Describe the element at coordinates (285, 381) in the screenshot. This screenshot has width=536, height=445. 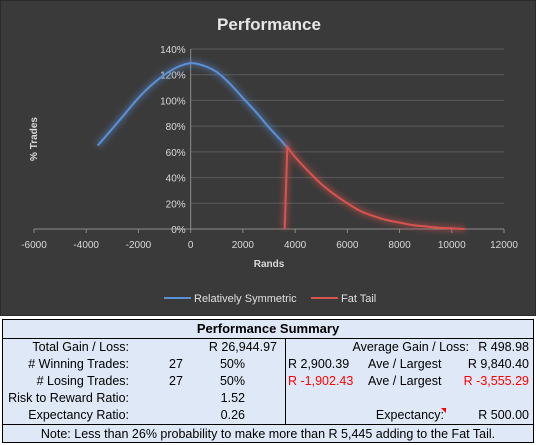
I see `column-divider` at that location.